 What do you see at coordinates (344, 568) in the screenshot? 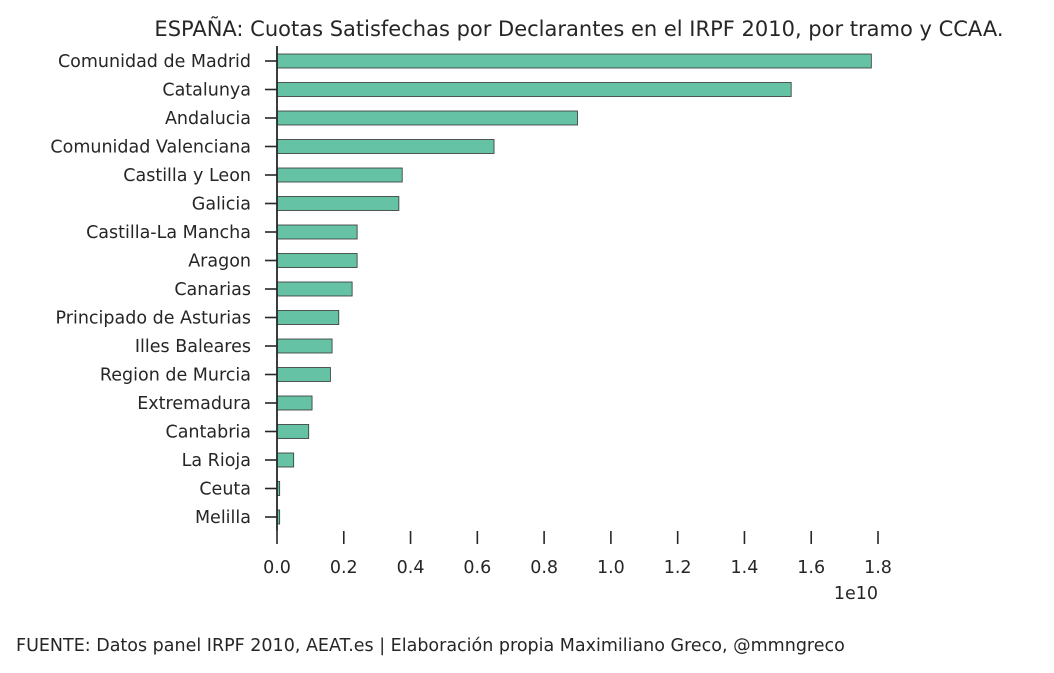
I see `x-tick-label: 0.2` at bounding box center [344, 568].